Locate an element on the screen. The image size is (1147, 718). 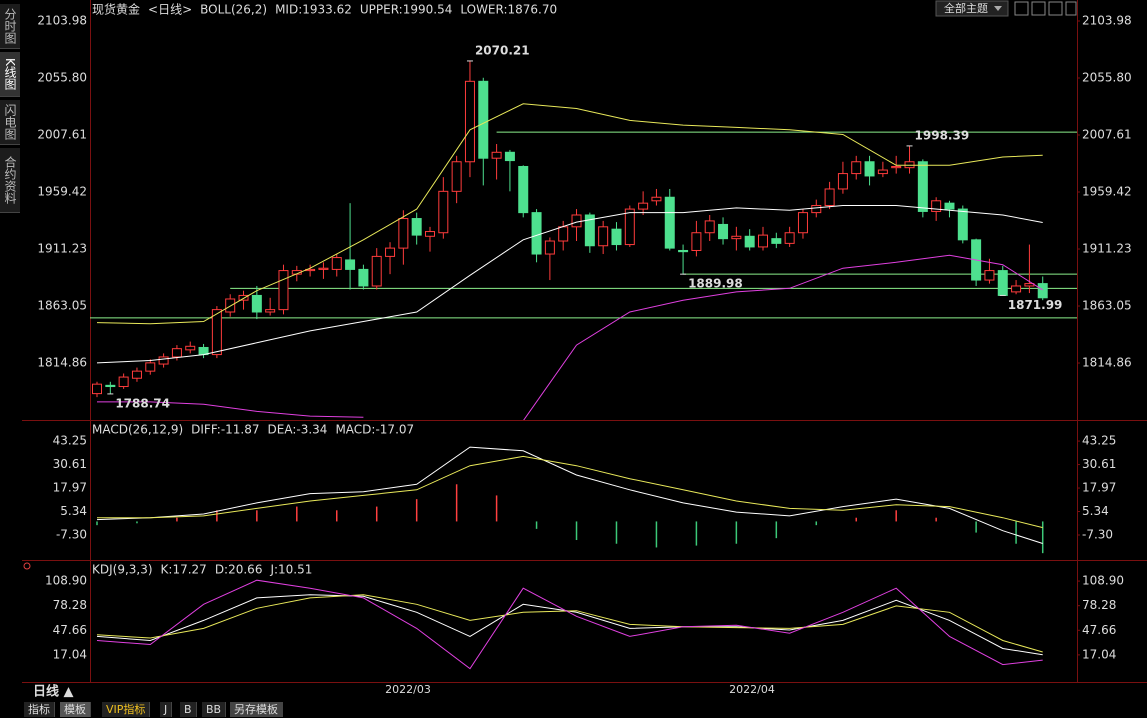
tab: 合约资料 is located at coordinates (10, 180).